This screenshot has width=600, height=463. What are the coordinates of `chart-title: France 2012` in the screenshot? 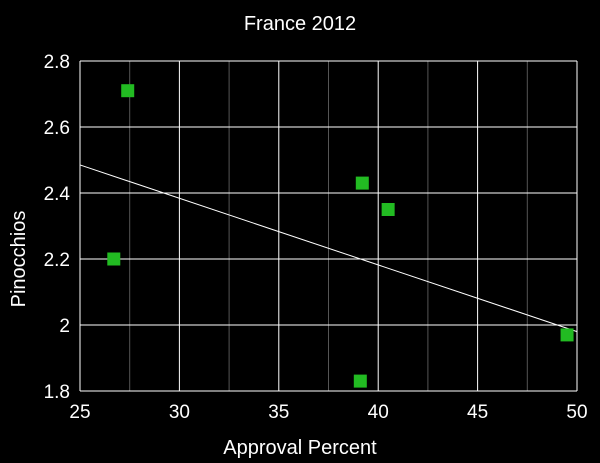 It's located at (300, 24).